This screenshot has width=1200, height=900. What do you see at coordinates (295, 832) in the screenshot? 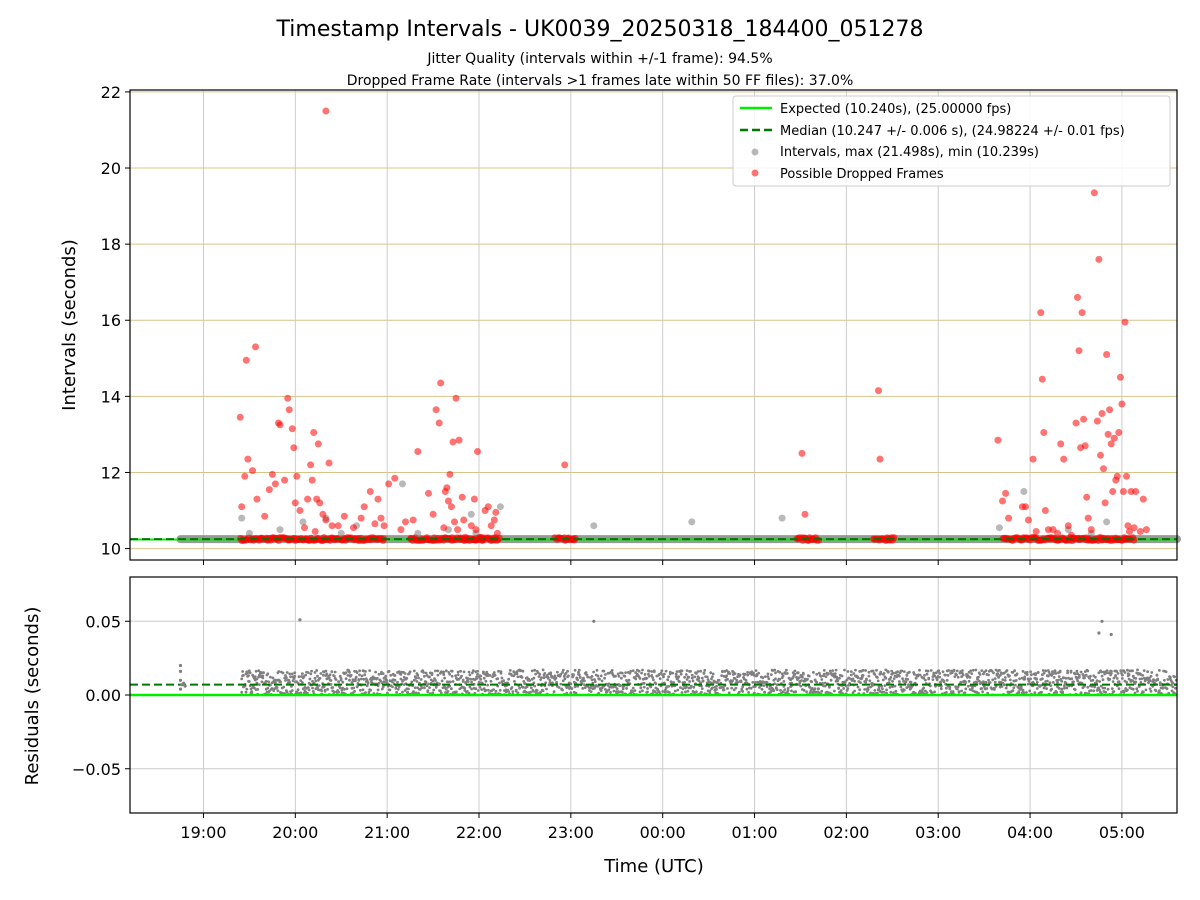
I see `x-tick-label: 20:00` at bounding box center [295, 832].